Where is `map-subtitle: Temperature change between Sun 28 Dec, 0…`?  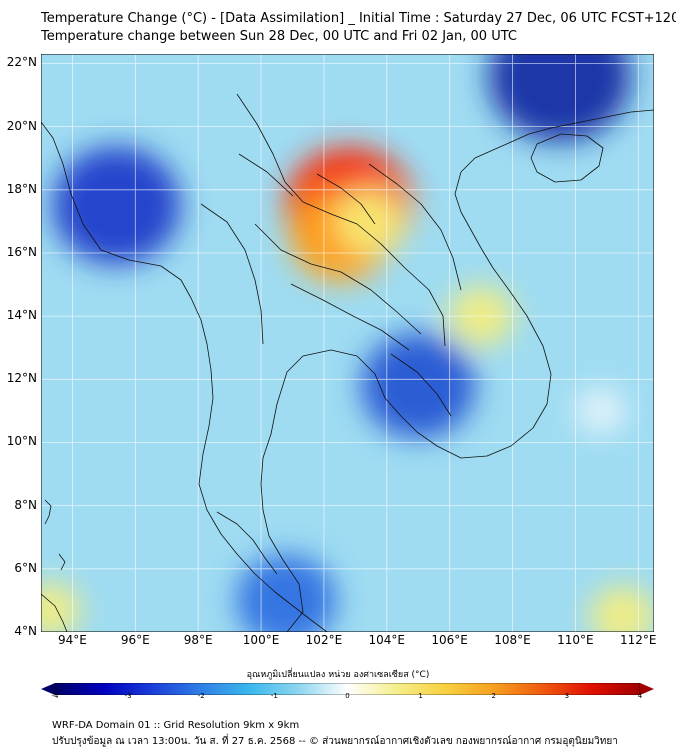
map-subtitle: Temperature change between Sun 28 Dec, 0… is located at coordinates (279, 36).